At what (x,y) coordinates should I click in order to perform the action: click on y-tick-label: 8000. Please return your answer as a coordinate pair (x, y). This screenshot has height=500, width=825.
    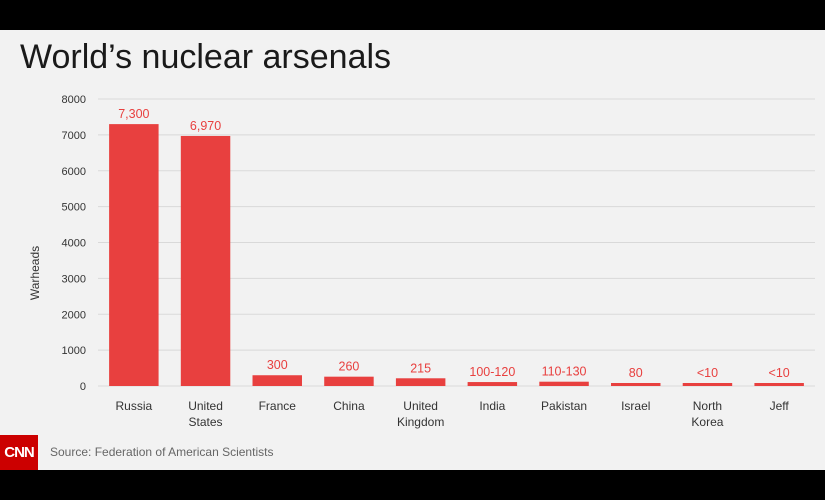
    Looking at the image, I should click on (74, 100).